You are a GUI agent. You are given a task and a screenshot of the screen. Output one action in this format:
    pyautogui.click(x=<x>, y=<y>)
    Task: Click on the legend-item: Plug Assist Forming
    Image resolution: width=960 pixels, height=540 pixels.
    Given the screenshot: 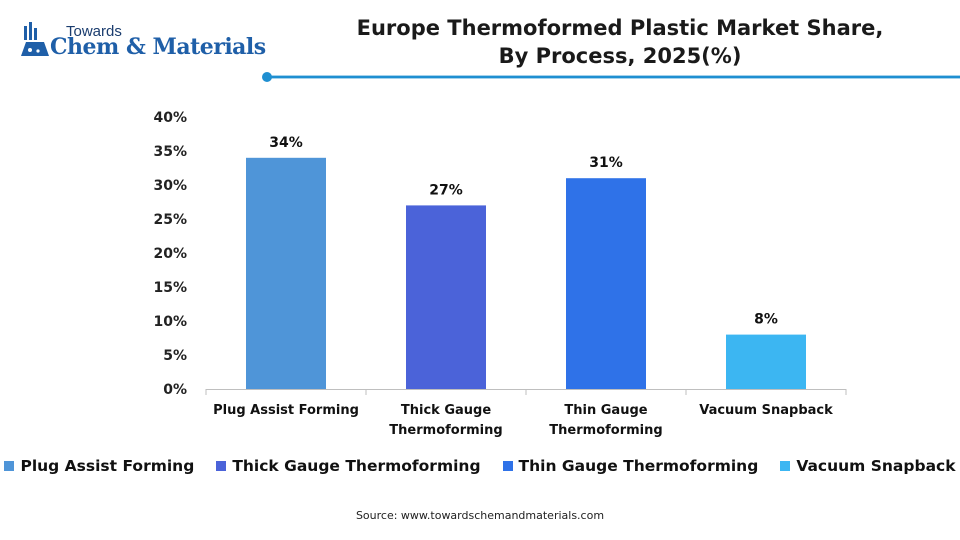 What is the action you would take?
    pyautogui.click(x=99, y=466)
    